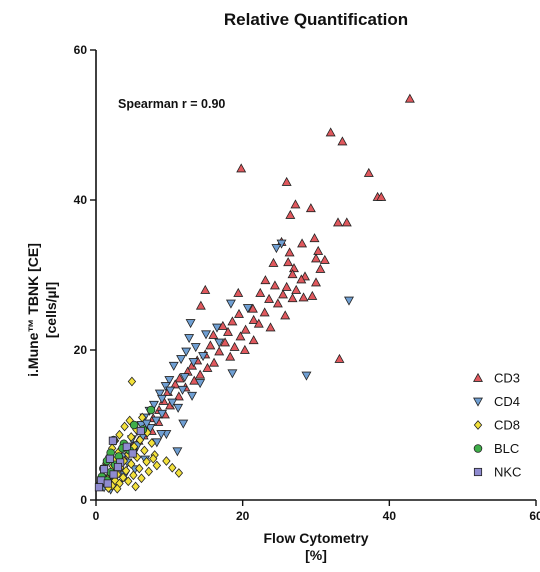  I want to click on legend-marker-cd8, so click(478, 425).